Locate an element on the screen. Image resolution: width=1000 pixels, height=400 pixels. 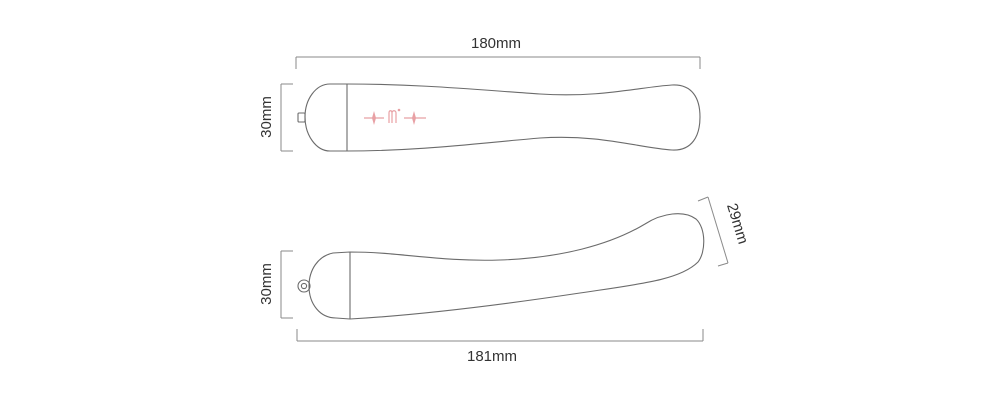
top-length-label: 180mm is located at coordinates (496, 43).